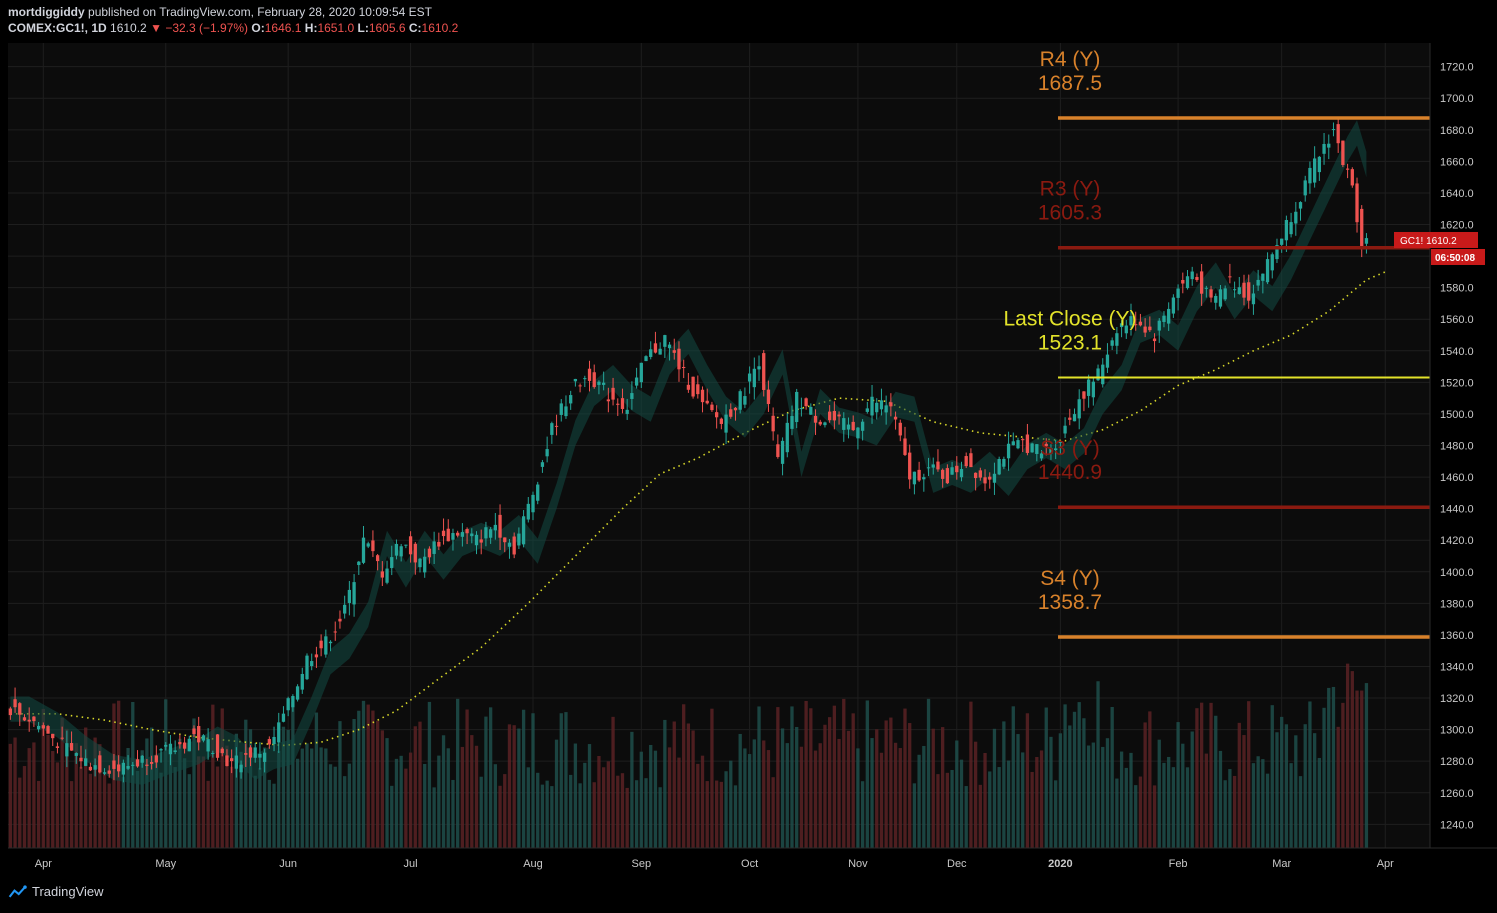 Image resolution: width=1497 pixels, height=913 pixels. I want to click on price-tag-label: GC1! 1610.2, so click(1428, 241).